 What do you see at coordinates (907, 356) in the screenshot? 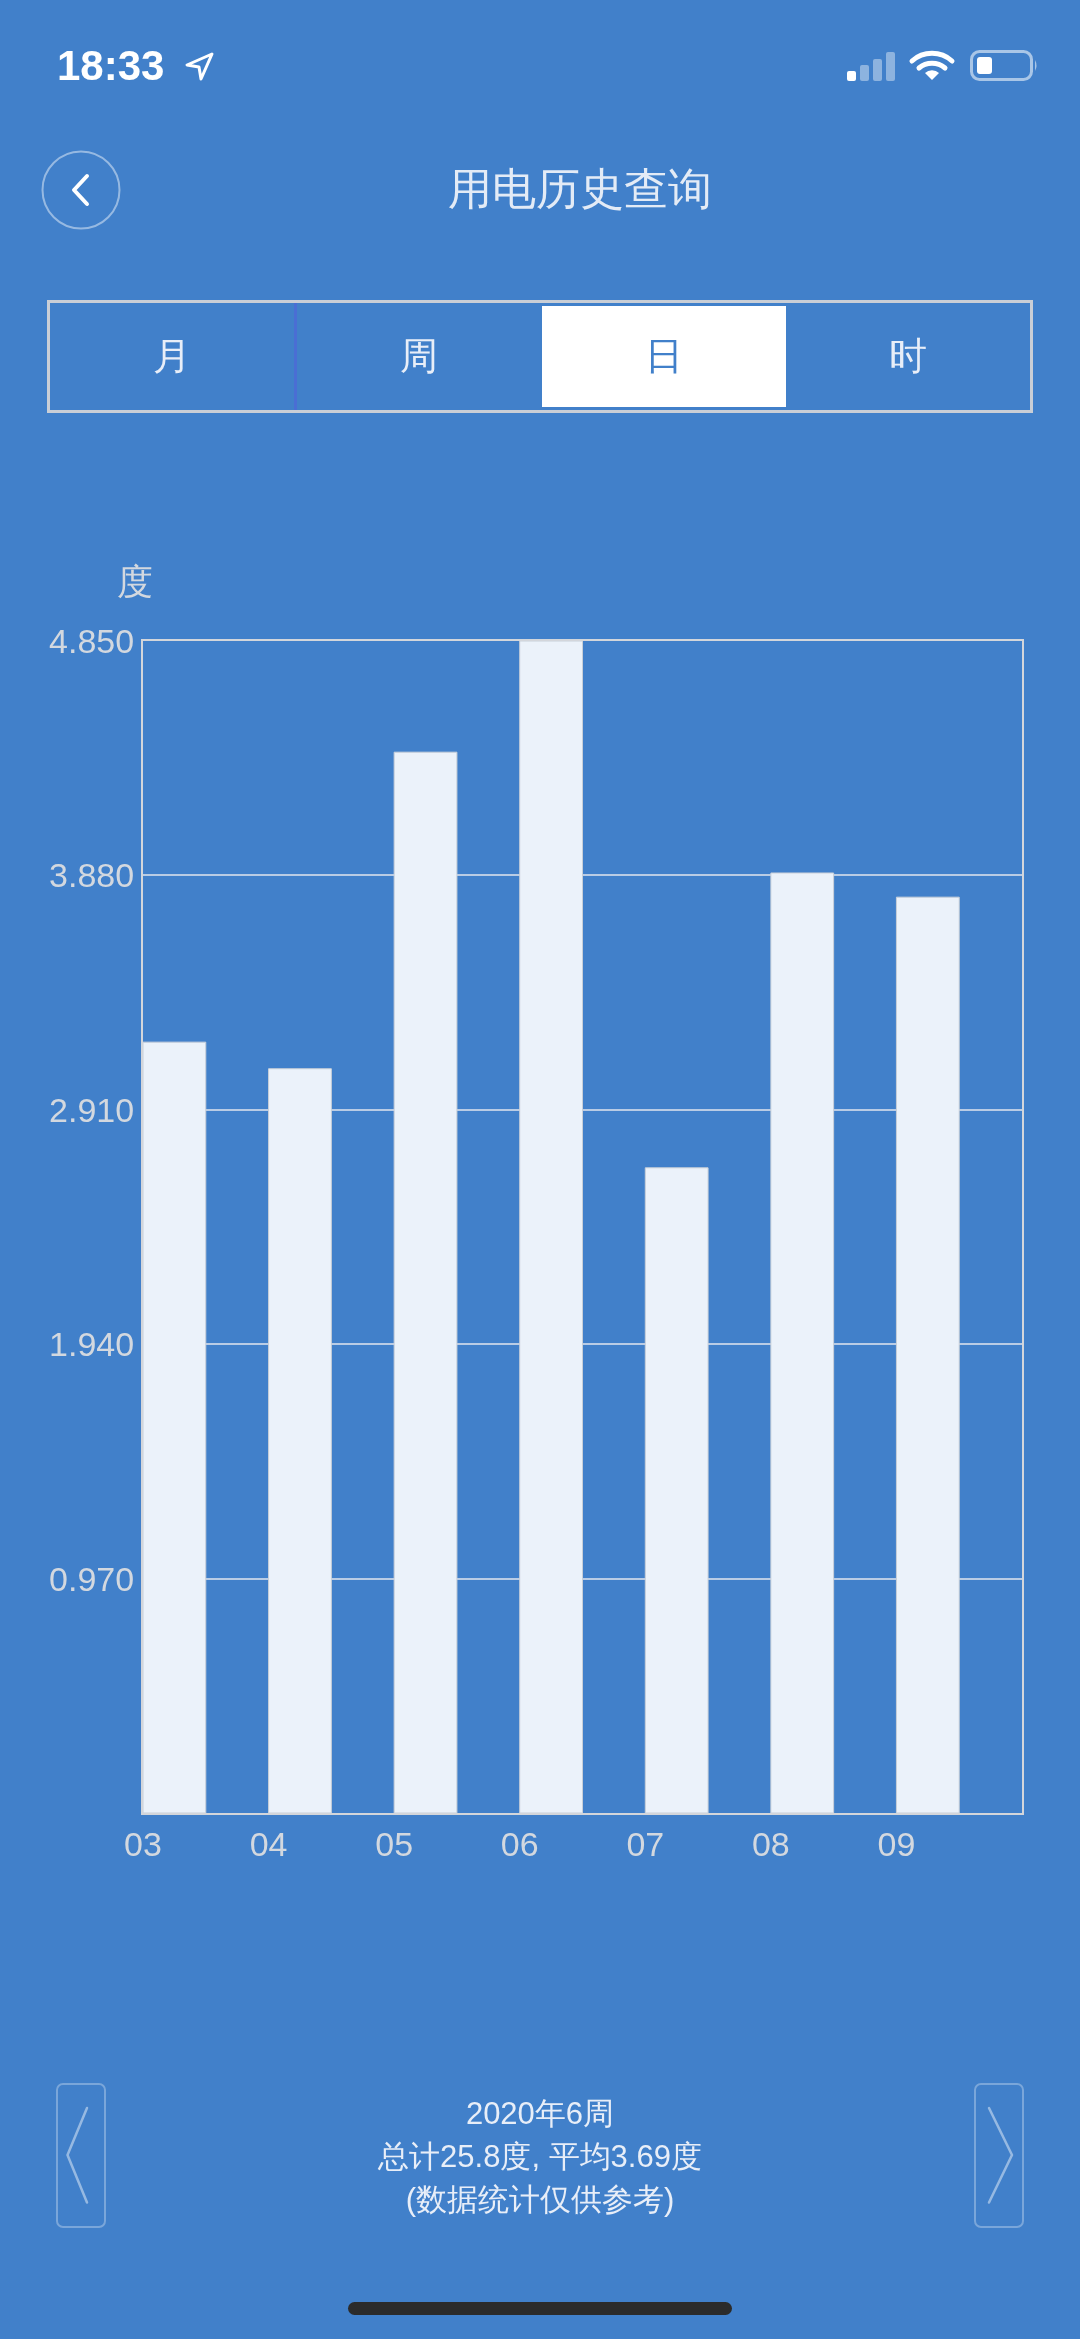
I see `tab: 时` at bounding box center [907, 356].